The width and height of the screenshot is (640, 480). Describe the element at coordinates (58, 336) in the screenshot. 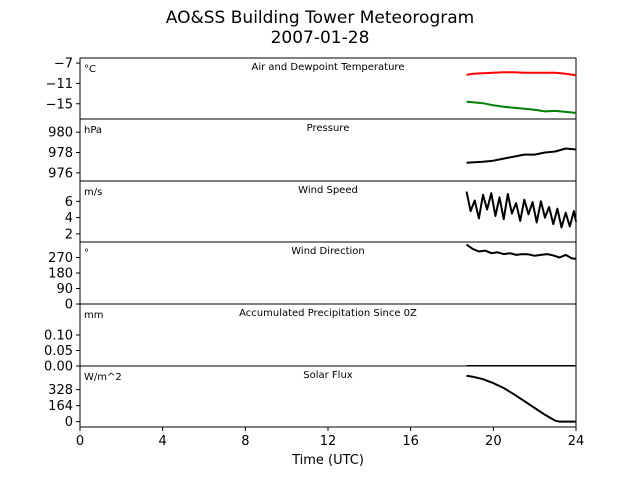

I see `y-tick-label: 0.10` at that location.